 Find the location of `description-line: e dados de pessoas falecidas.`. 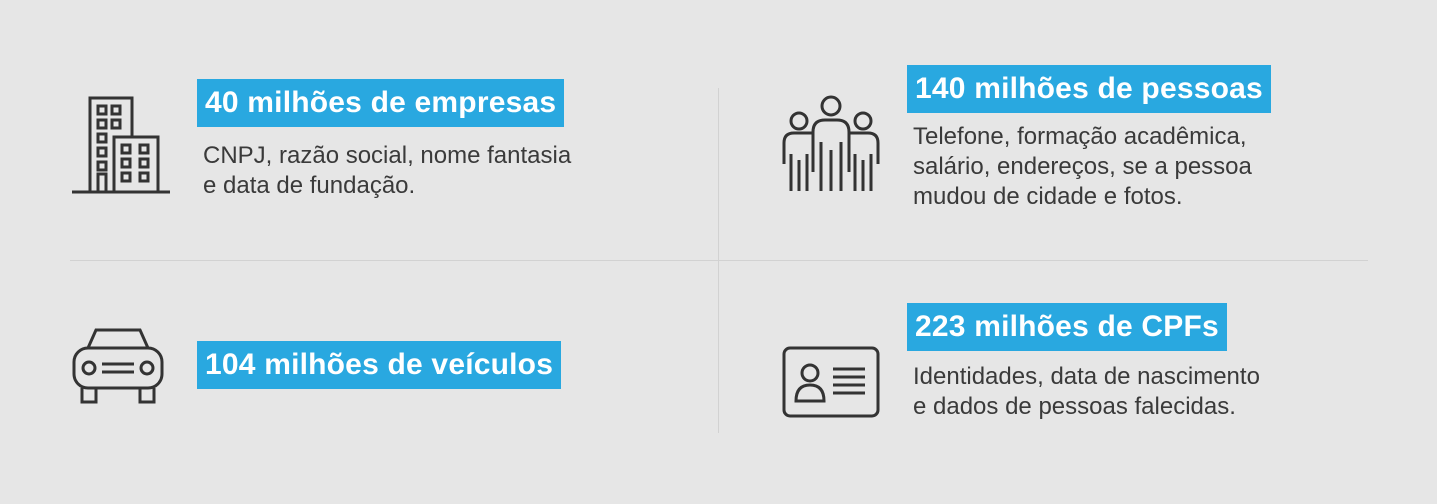

description-line: e dados de pessoas falecidas. is located at coordinates (1074, 406).